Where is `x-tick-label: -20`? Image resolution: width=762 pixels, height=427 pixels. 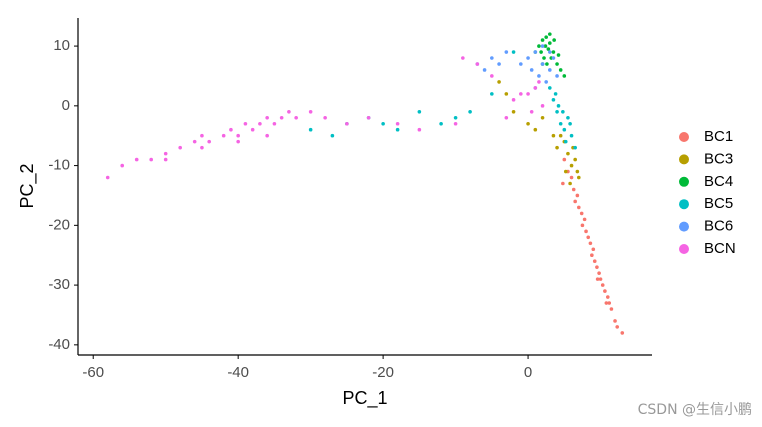
x-tick-label: -20 is located at coordinates (383, 372).